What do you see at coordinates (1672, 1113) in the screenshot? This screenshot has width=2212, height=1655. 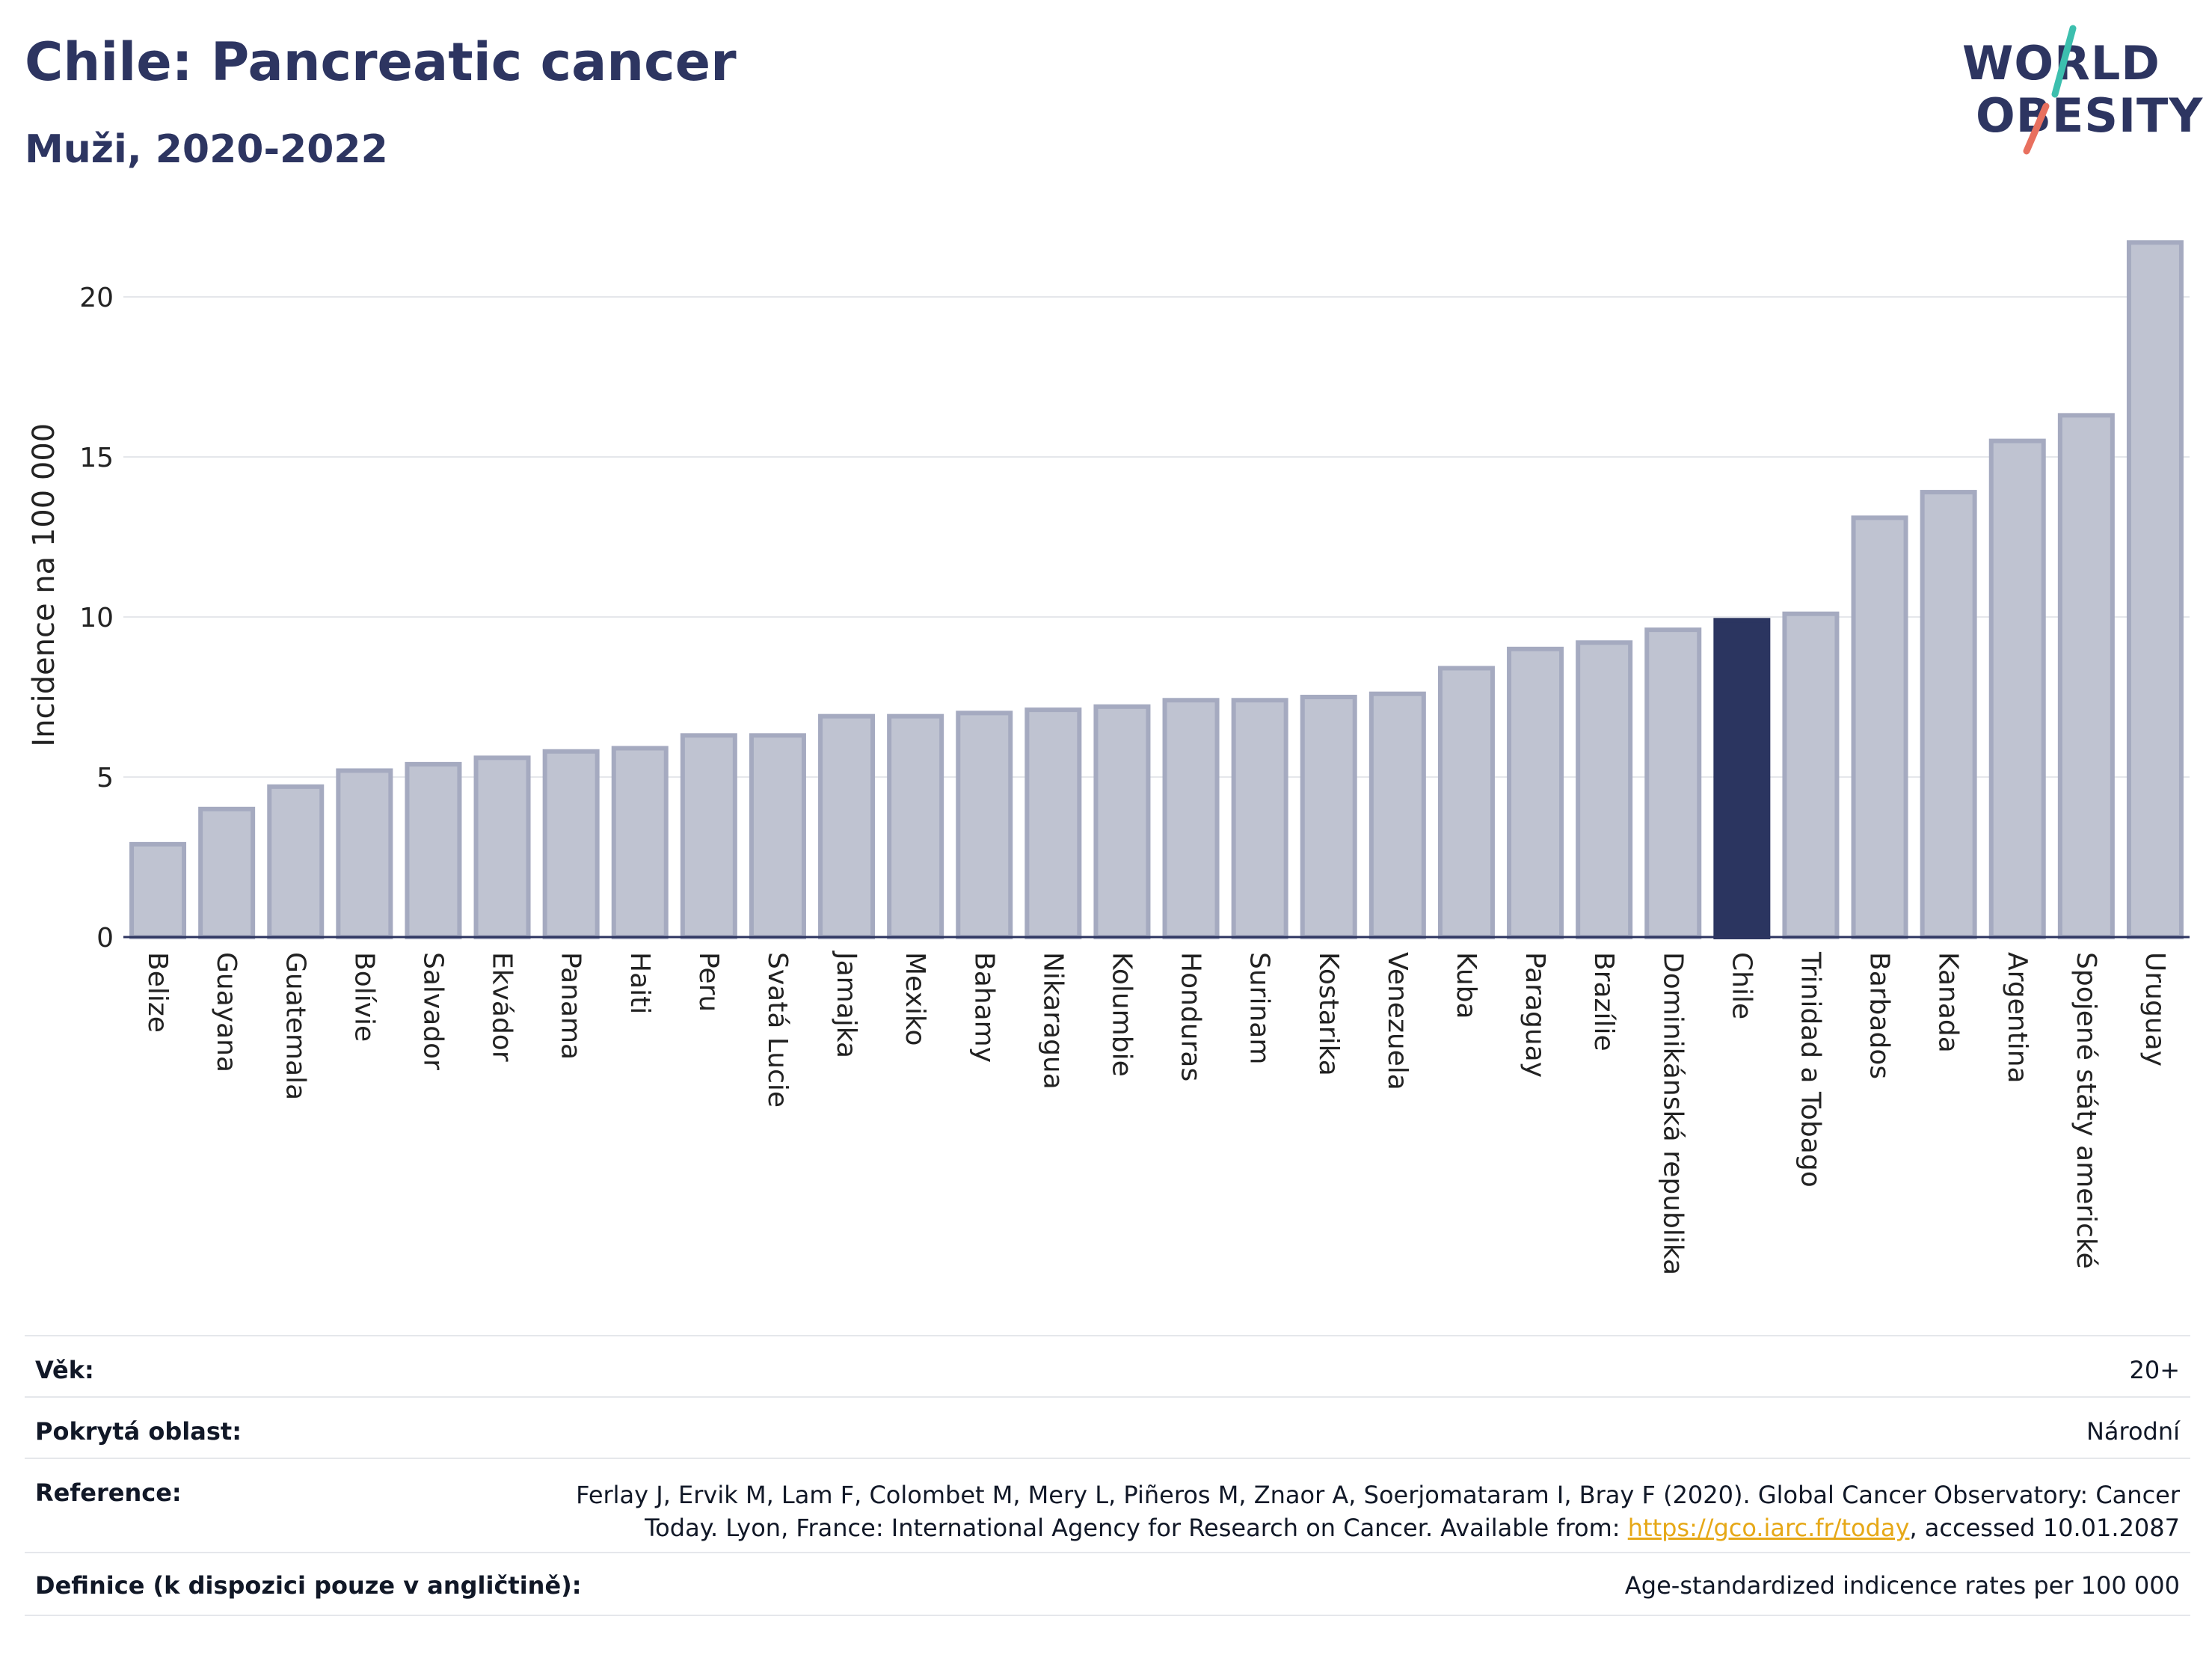 I see `x-tick-label: Dominikánská republika` at bounding box center [1672, 1113].